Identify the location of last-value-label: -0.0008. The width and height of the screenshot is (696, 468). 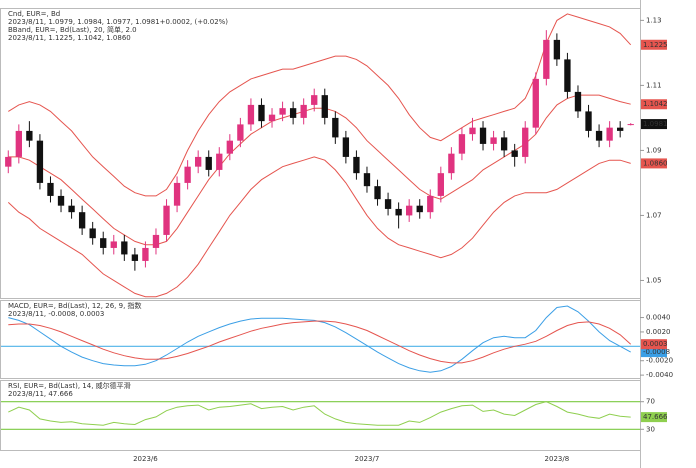
(656, 352).